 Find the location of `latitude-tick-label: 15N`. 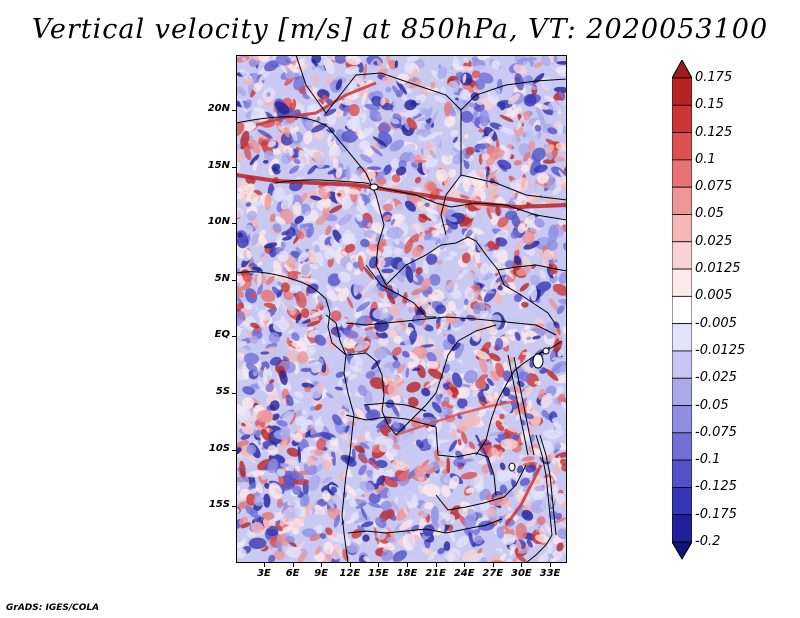

latitude-tick-label: 15N is located at coordinates (218, 165).